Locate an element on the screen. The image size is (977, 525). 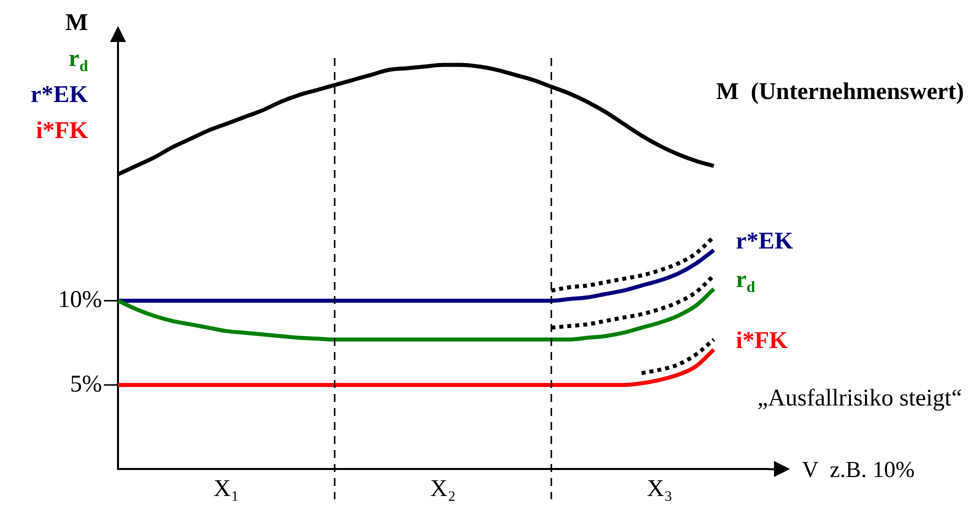
x-tick-label: X₃ is located at coordinates (659, 489).